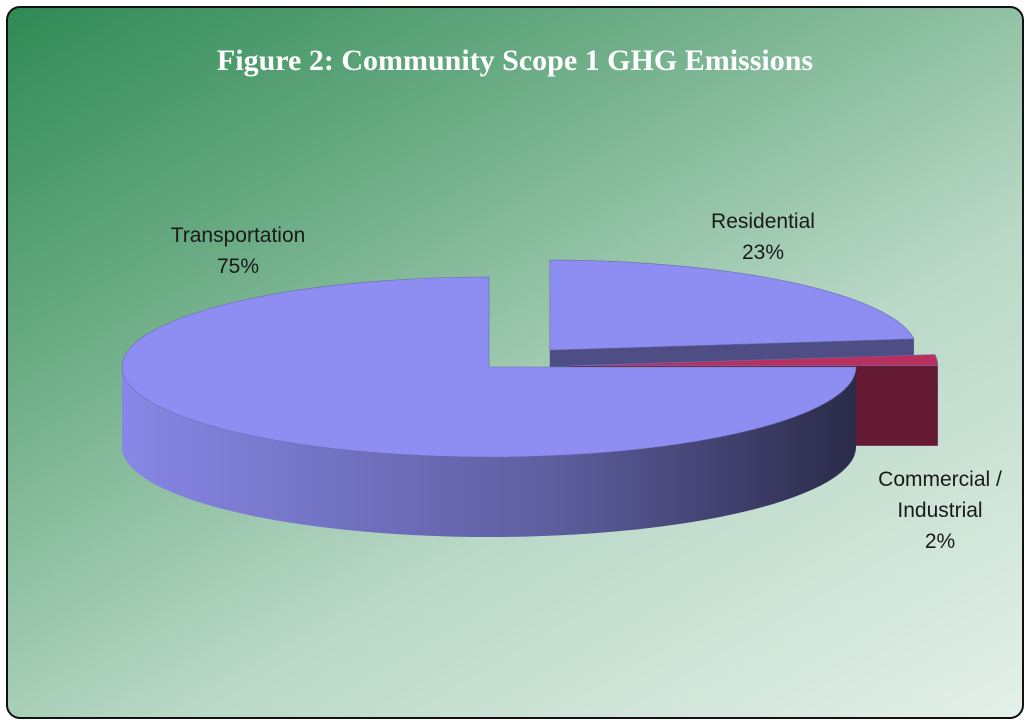 The image size is (1028, 723). I want to click on category-label: Commercial / Industrial, so click(940, 495).